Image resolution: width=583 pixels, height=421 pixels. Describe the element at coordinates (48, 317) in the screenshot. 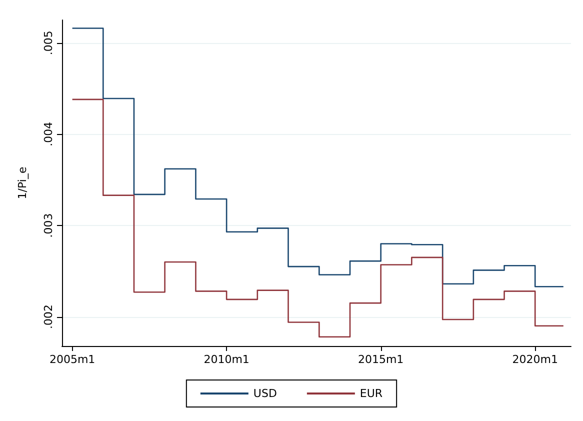

I see `y-tick-label: .002` at that location.